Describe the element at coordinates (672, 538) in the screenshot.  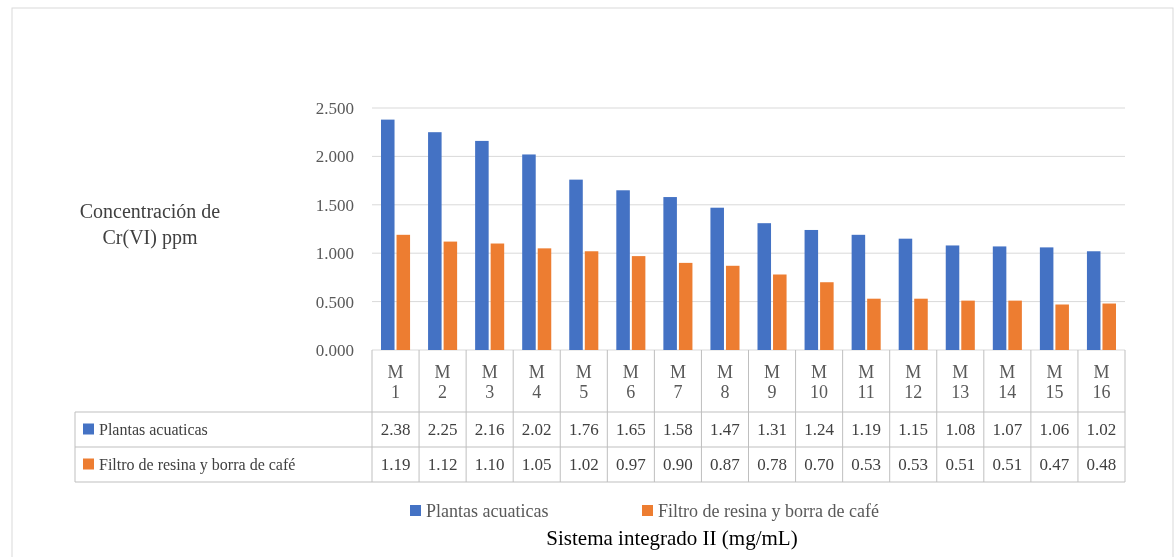
I see `text: Sistema integrado II (mg/mL)` at that location.